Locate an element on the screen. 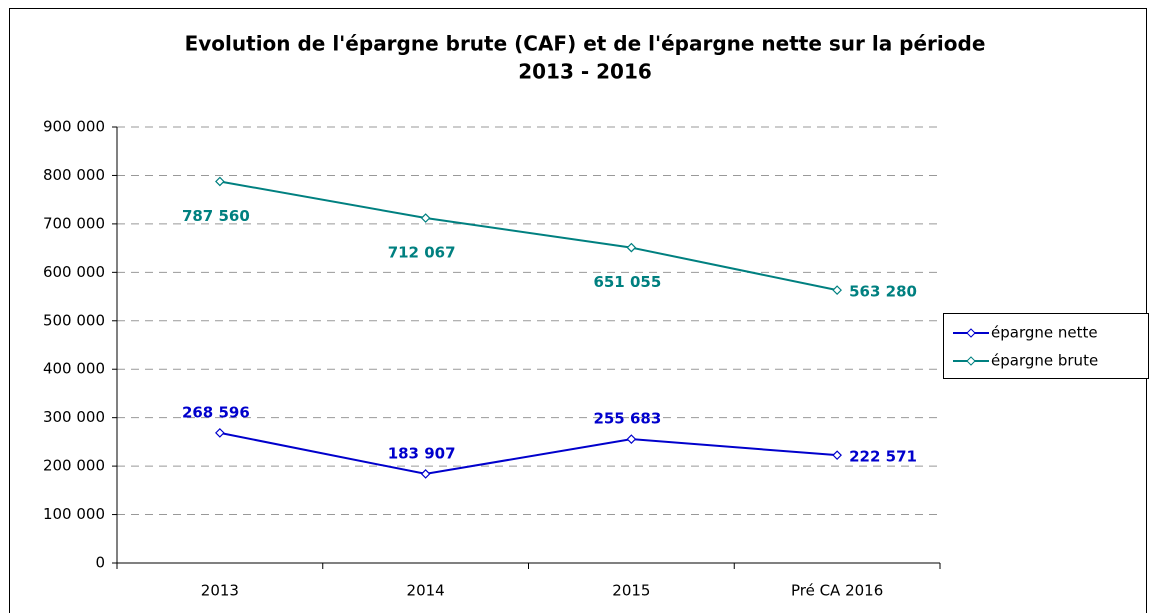 The image size is (1155, 613). data-label: 268 596 is located at coordinates (216, 412).